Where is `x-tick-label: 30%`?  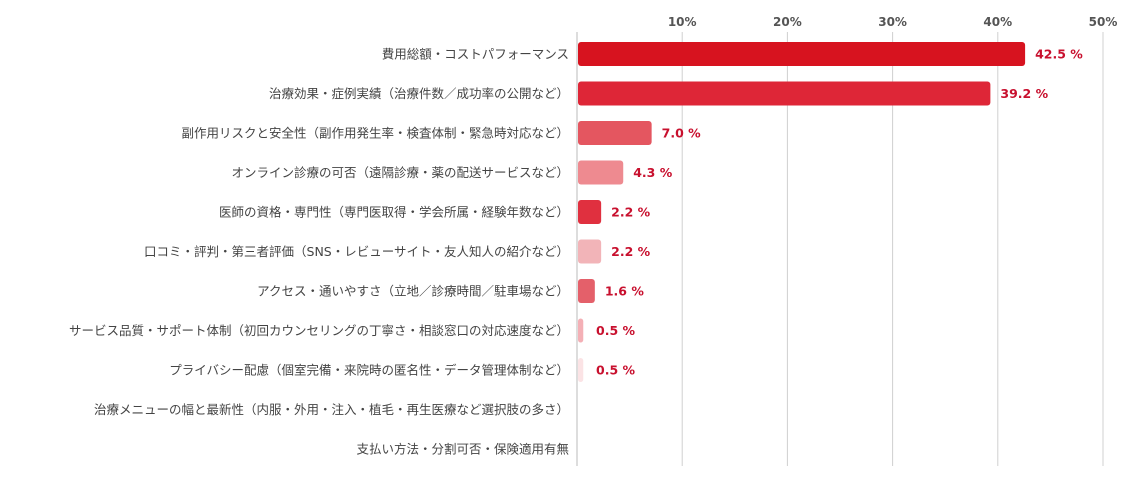 x-tick-label: 30% is located at coordinates (892, 22).